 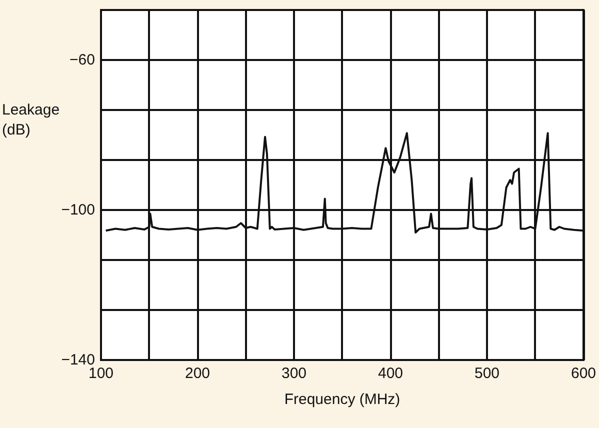 What do you see at coordinates (31, 120) in the screenshot?
I see `y-axis-title: Leakage (dB)` at bounding box center [31, 120].